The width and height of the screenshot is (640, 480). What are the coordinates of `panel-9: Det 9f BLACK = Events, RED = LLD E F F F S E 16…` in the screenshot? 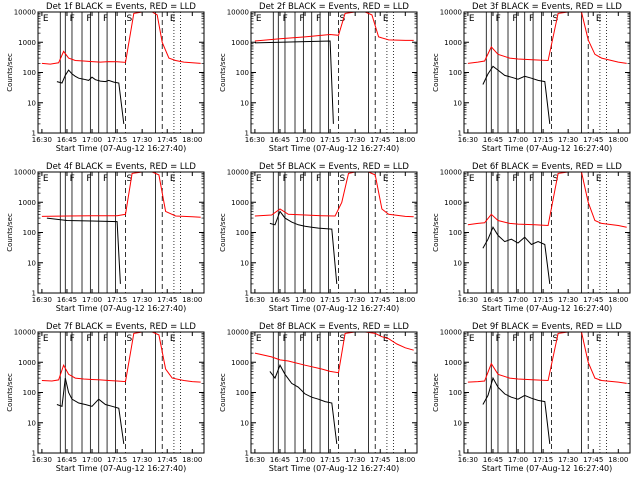 It's located at (531, 397).